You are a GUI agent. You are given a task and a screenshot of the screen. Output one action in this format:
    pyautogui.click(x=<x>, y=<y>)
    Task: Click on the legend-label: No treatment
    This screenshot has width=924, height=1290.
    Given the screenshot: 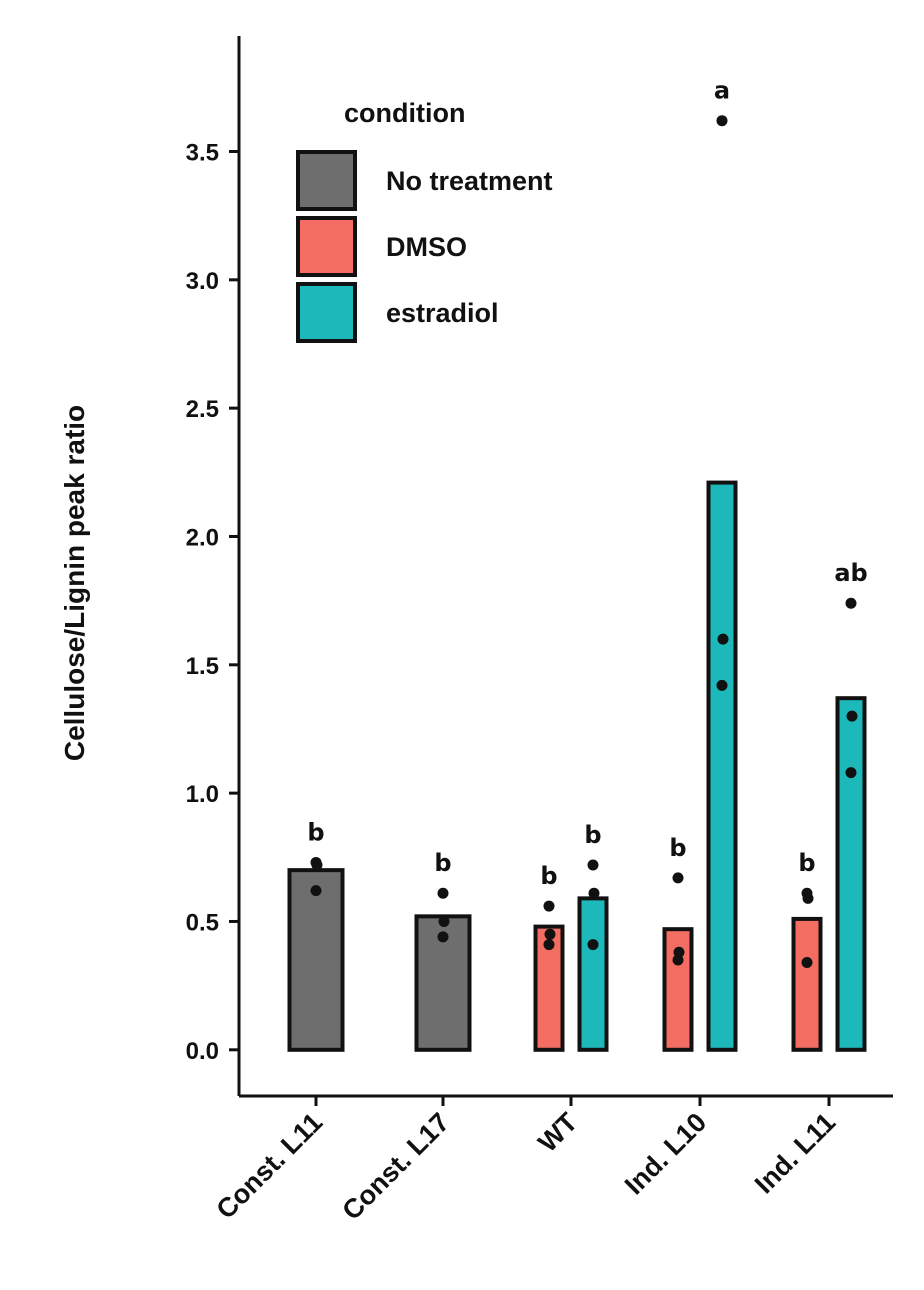 What is the action you would take?
    pyautogui.click(x=469, y=181)
    